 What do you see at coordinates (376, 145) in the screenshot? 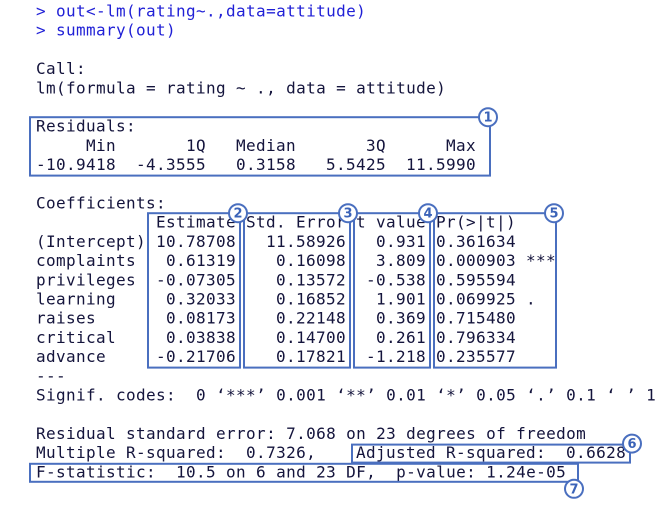
I see `residual-header: 3Q` at bounding box center [376, 145].